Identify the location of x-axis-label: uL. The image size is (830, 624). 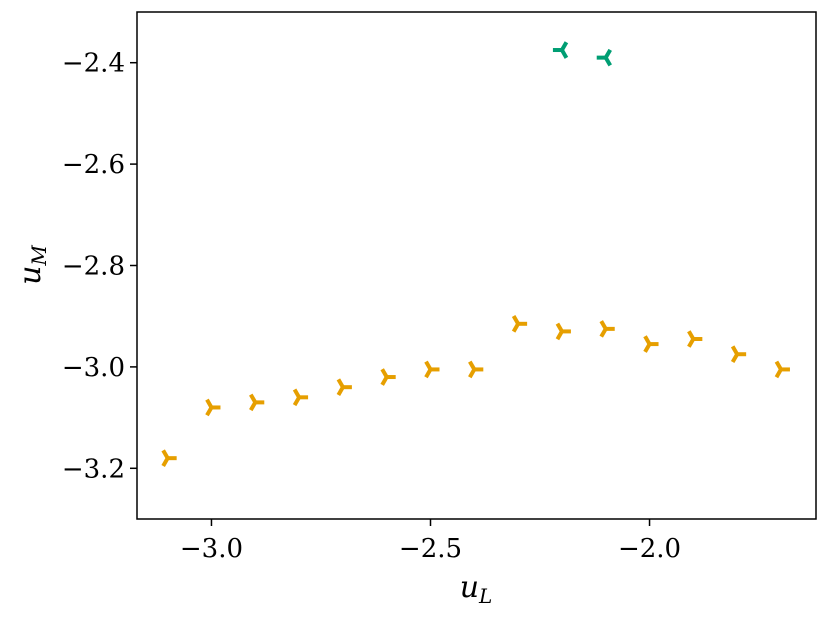
(476, 589).